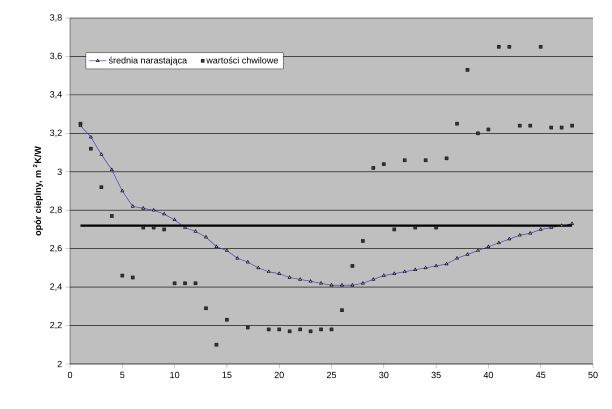 The height and width of the screenshot is (409, 612). Describe the element at coordinates (436, 375) in the screenshot. I see `x-tick-label: 35` at that location.